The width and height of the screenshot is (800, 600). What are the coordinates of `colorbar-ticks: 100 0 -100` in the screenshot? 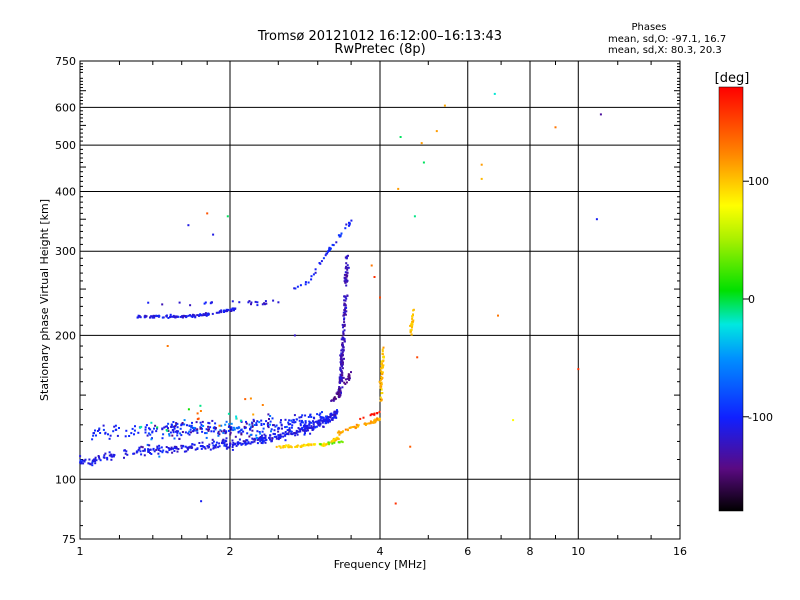 It's located at (758, 299).